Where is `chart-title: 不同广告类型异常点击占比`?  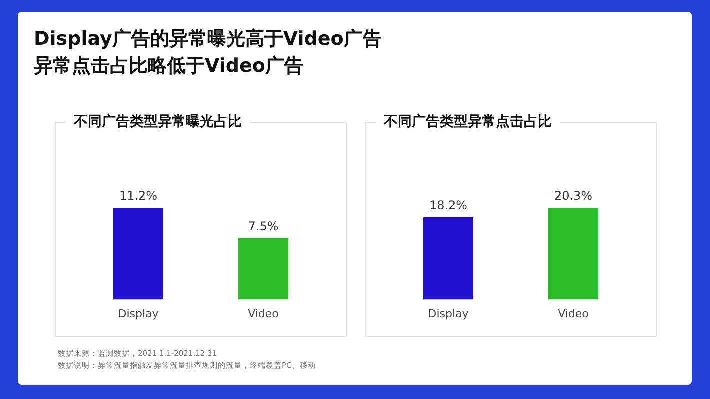 chart-title: 不同广告类型异常点击占比 is located at coordinates (468, 122).